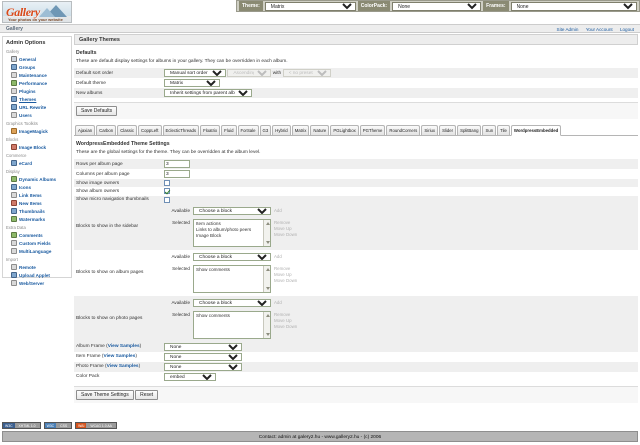 The height and width of the screenshot is (445, 640). Describe the element at coordinates (37, 219) in the screenshot. I see `sidebar-item-watermarks: Watermarks` at that location.